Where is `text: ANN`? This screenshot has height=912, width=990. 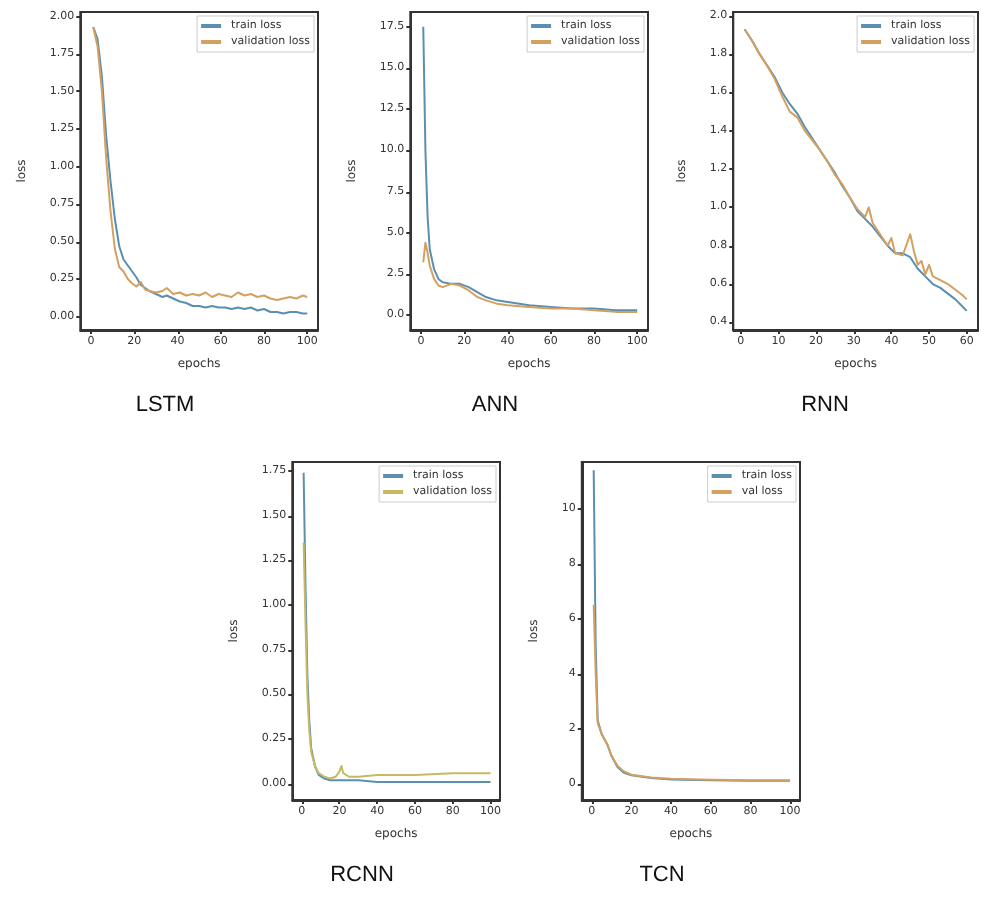
text: ANN is located at coordinates (495, 405).